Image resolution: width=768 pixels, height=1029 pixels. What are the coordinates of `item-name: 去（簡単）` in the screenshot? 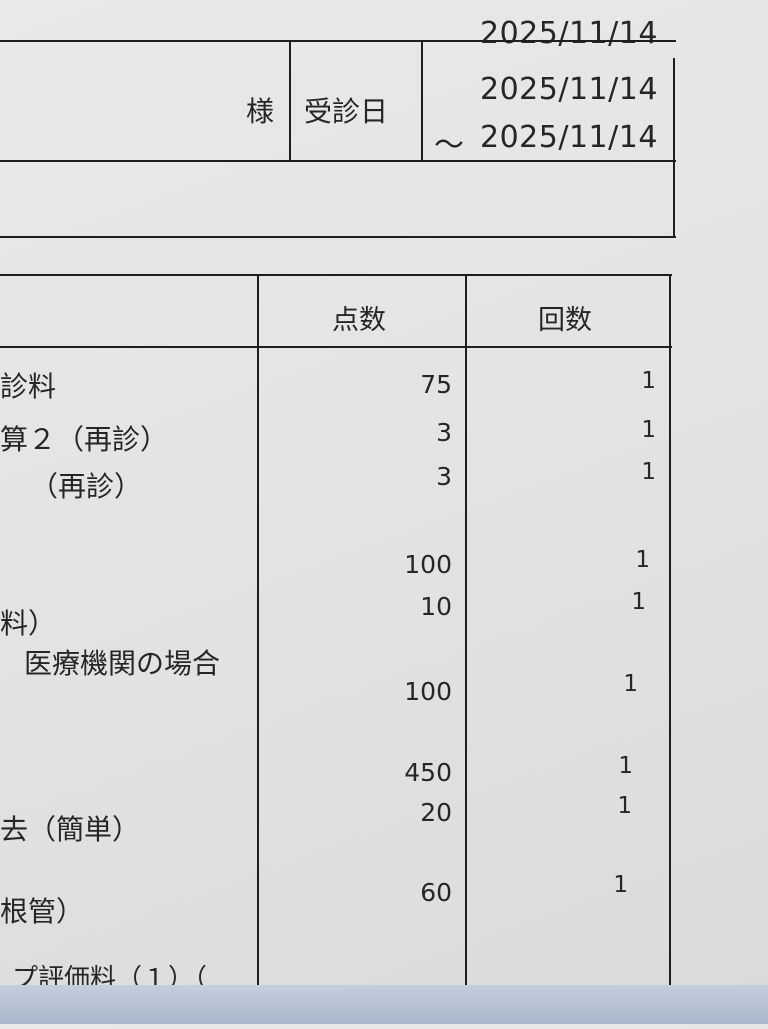 It's located at (70, 829).